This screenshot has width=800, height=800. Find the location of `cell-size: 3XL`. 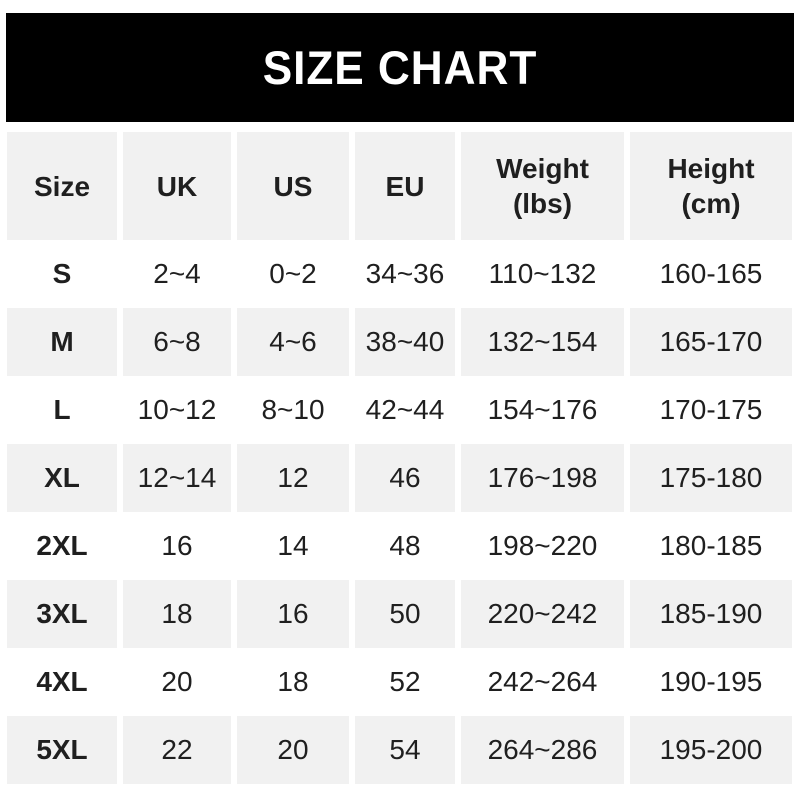

cell-size: 3XL is located at coordinates (62, 614).